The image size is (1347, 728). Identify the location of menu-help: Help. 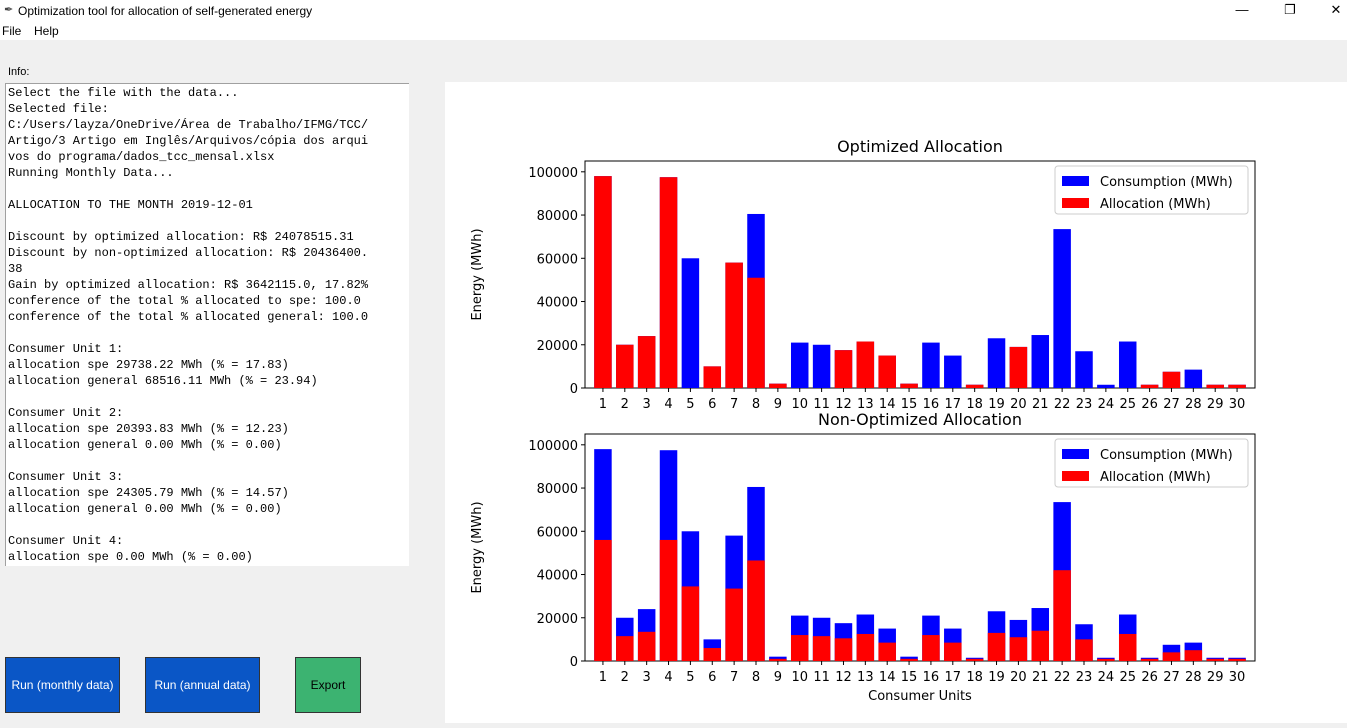
(46, 31).